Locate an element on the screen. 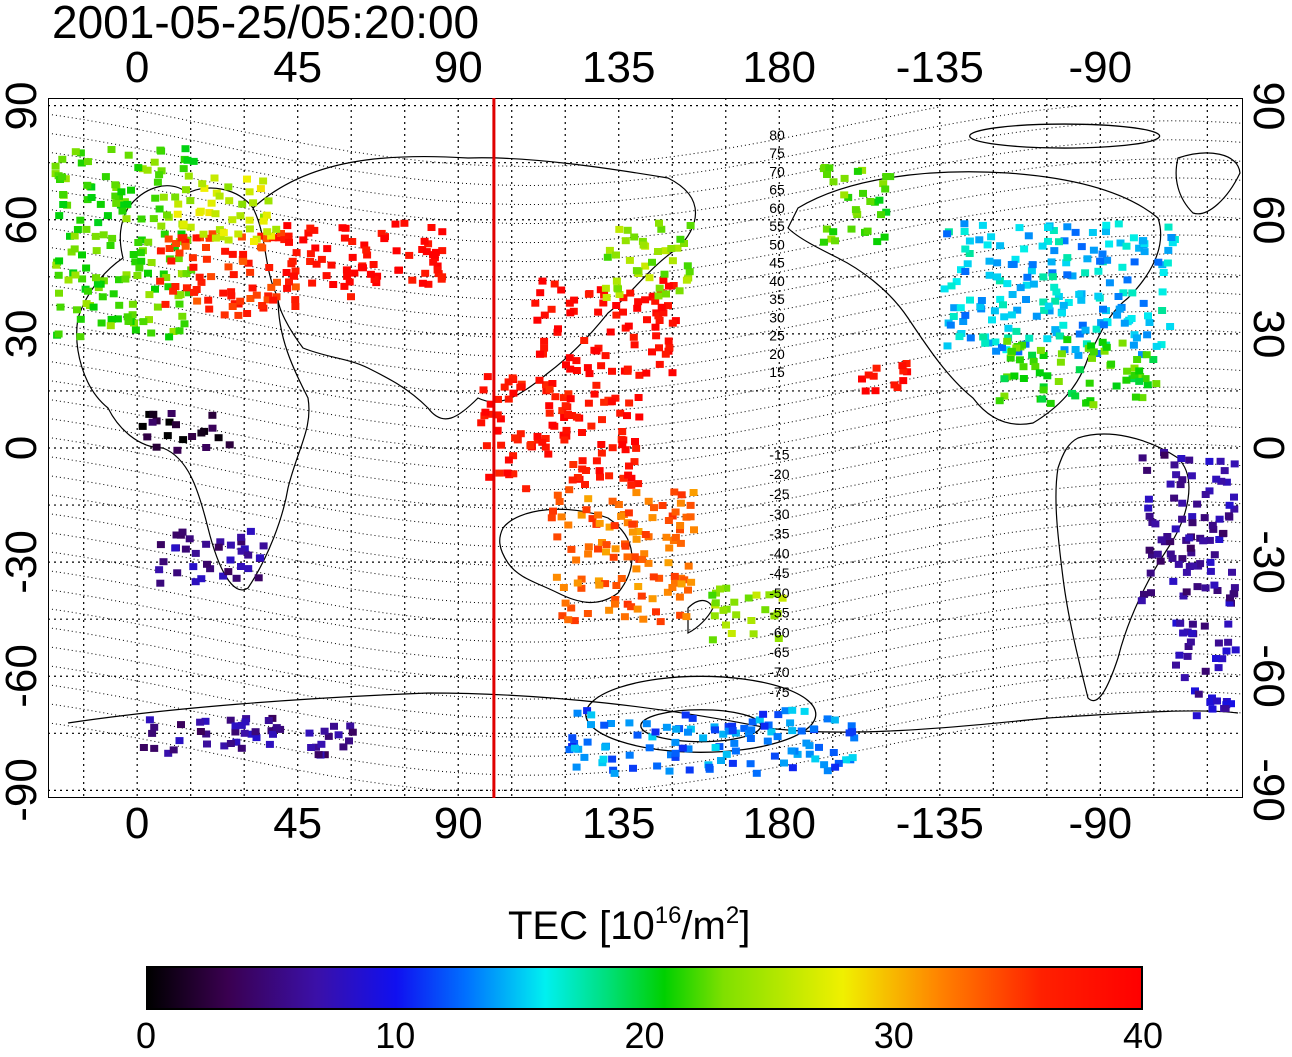 The image size is (1292, 1057). colorbar-title-text: TEC [10 is located at coordinates (581, 926).